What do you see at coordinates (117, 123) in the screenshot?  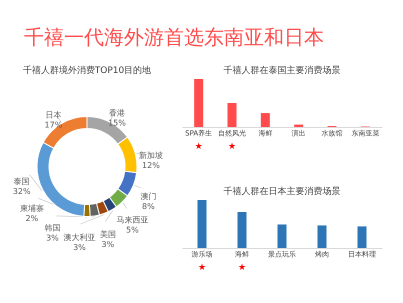 I see `data-label: 15%` at bounding box center [117, 123].